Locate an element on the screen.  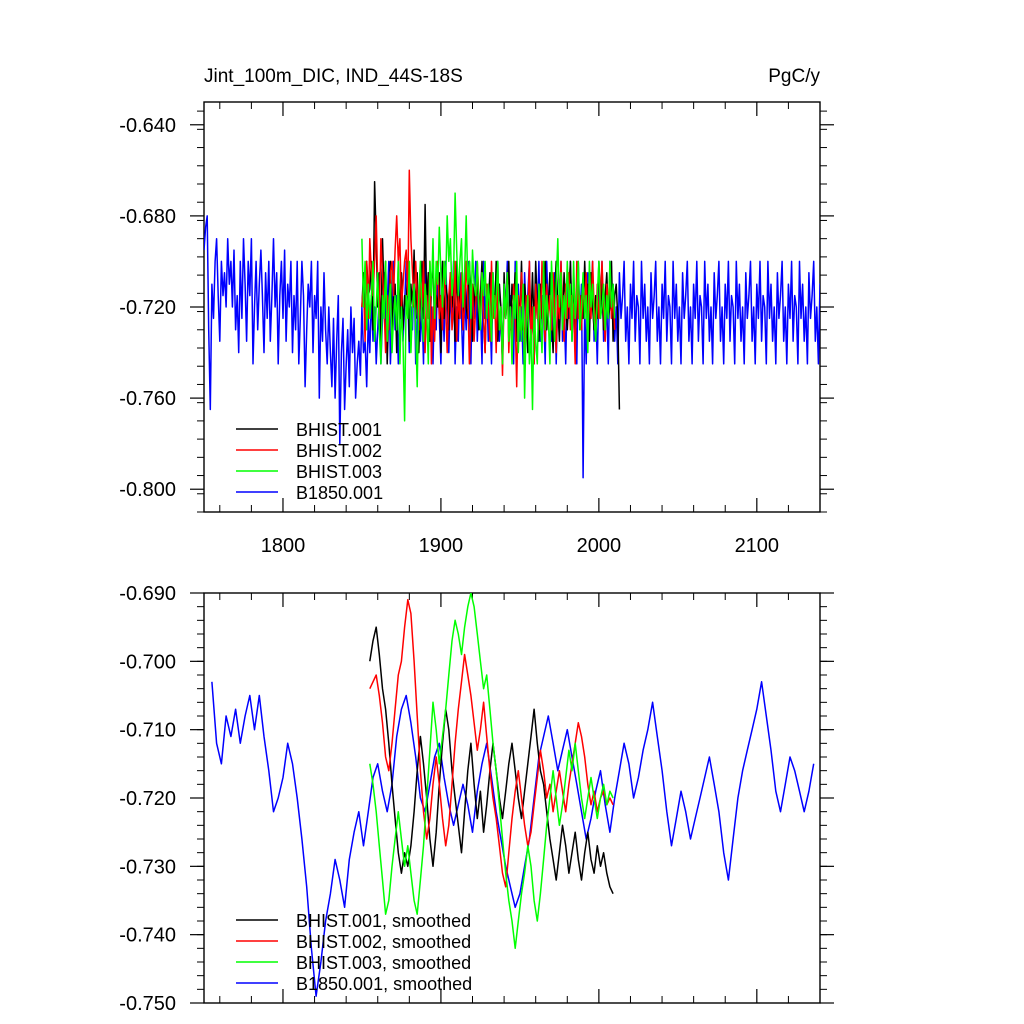
legend-label-bhist-003-smoothed: BHIST.003, smoothed is located at coordinates (383, 963).